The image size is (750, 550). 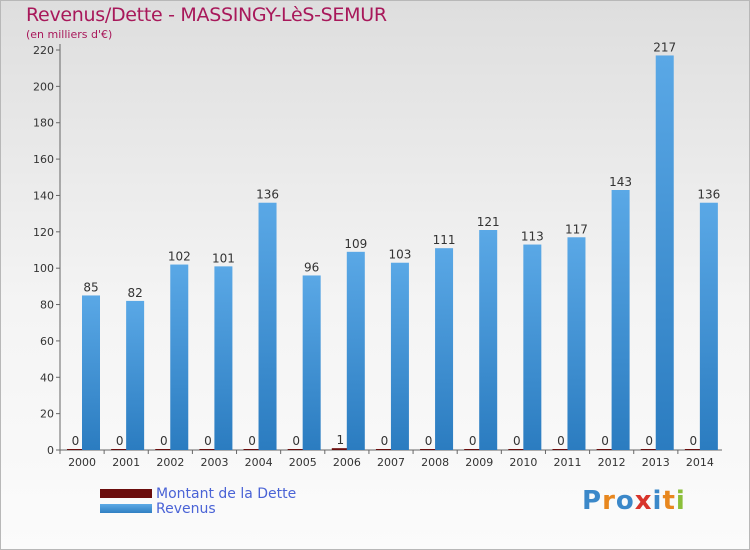 I want to click on data-label-revenus: 121, so click(x=488, y=222).